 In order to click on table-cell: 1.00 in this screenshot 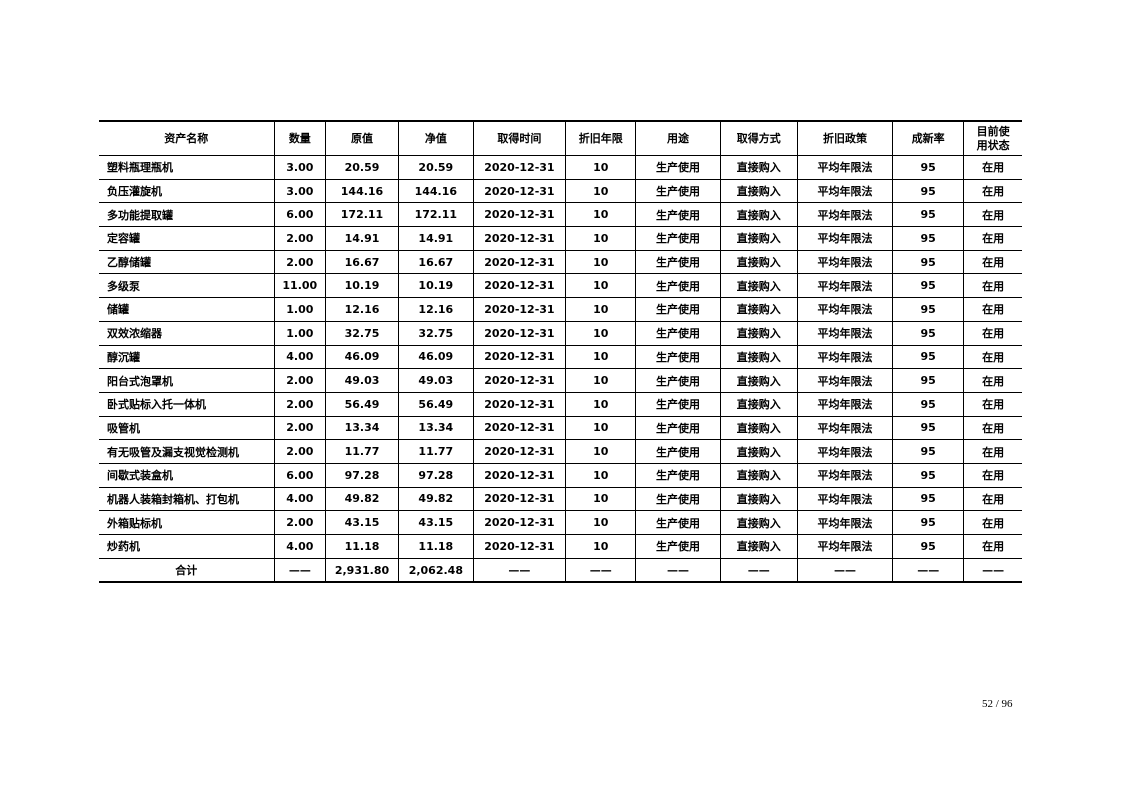, I will do `click(299, 309)`.